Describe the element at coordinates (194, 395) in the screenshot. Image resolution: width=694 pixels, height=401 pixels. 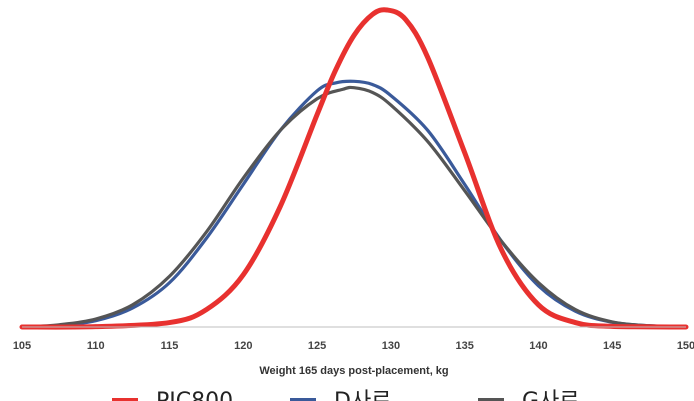
I see `legend-label-1: PIC800` at that location.